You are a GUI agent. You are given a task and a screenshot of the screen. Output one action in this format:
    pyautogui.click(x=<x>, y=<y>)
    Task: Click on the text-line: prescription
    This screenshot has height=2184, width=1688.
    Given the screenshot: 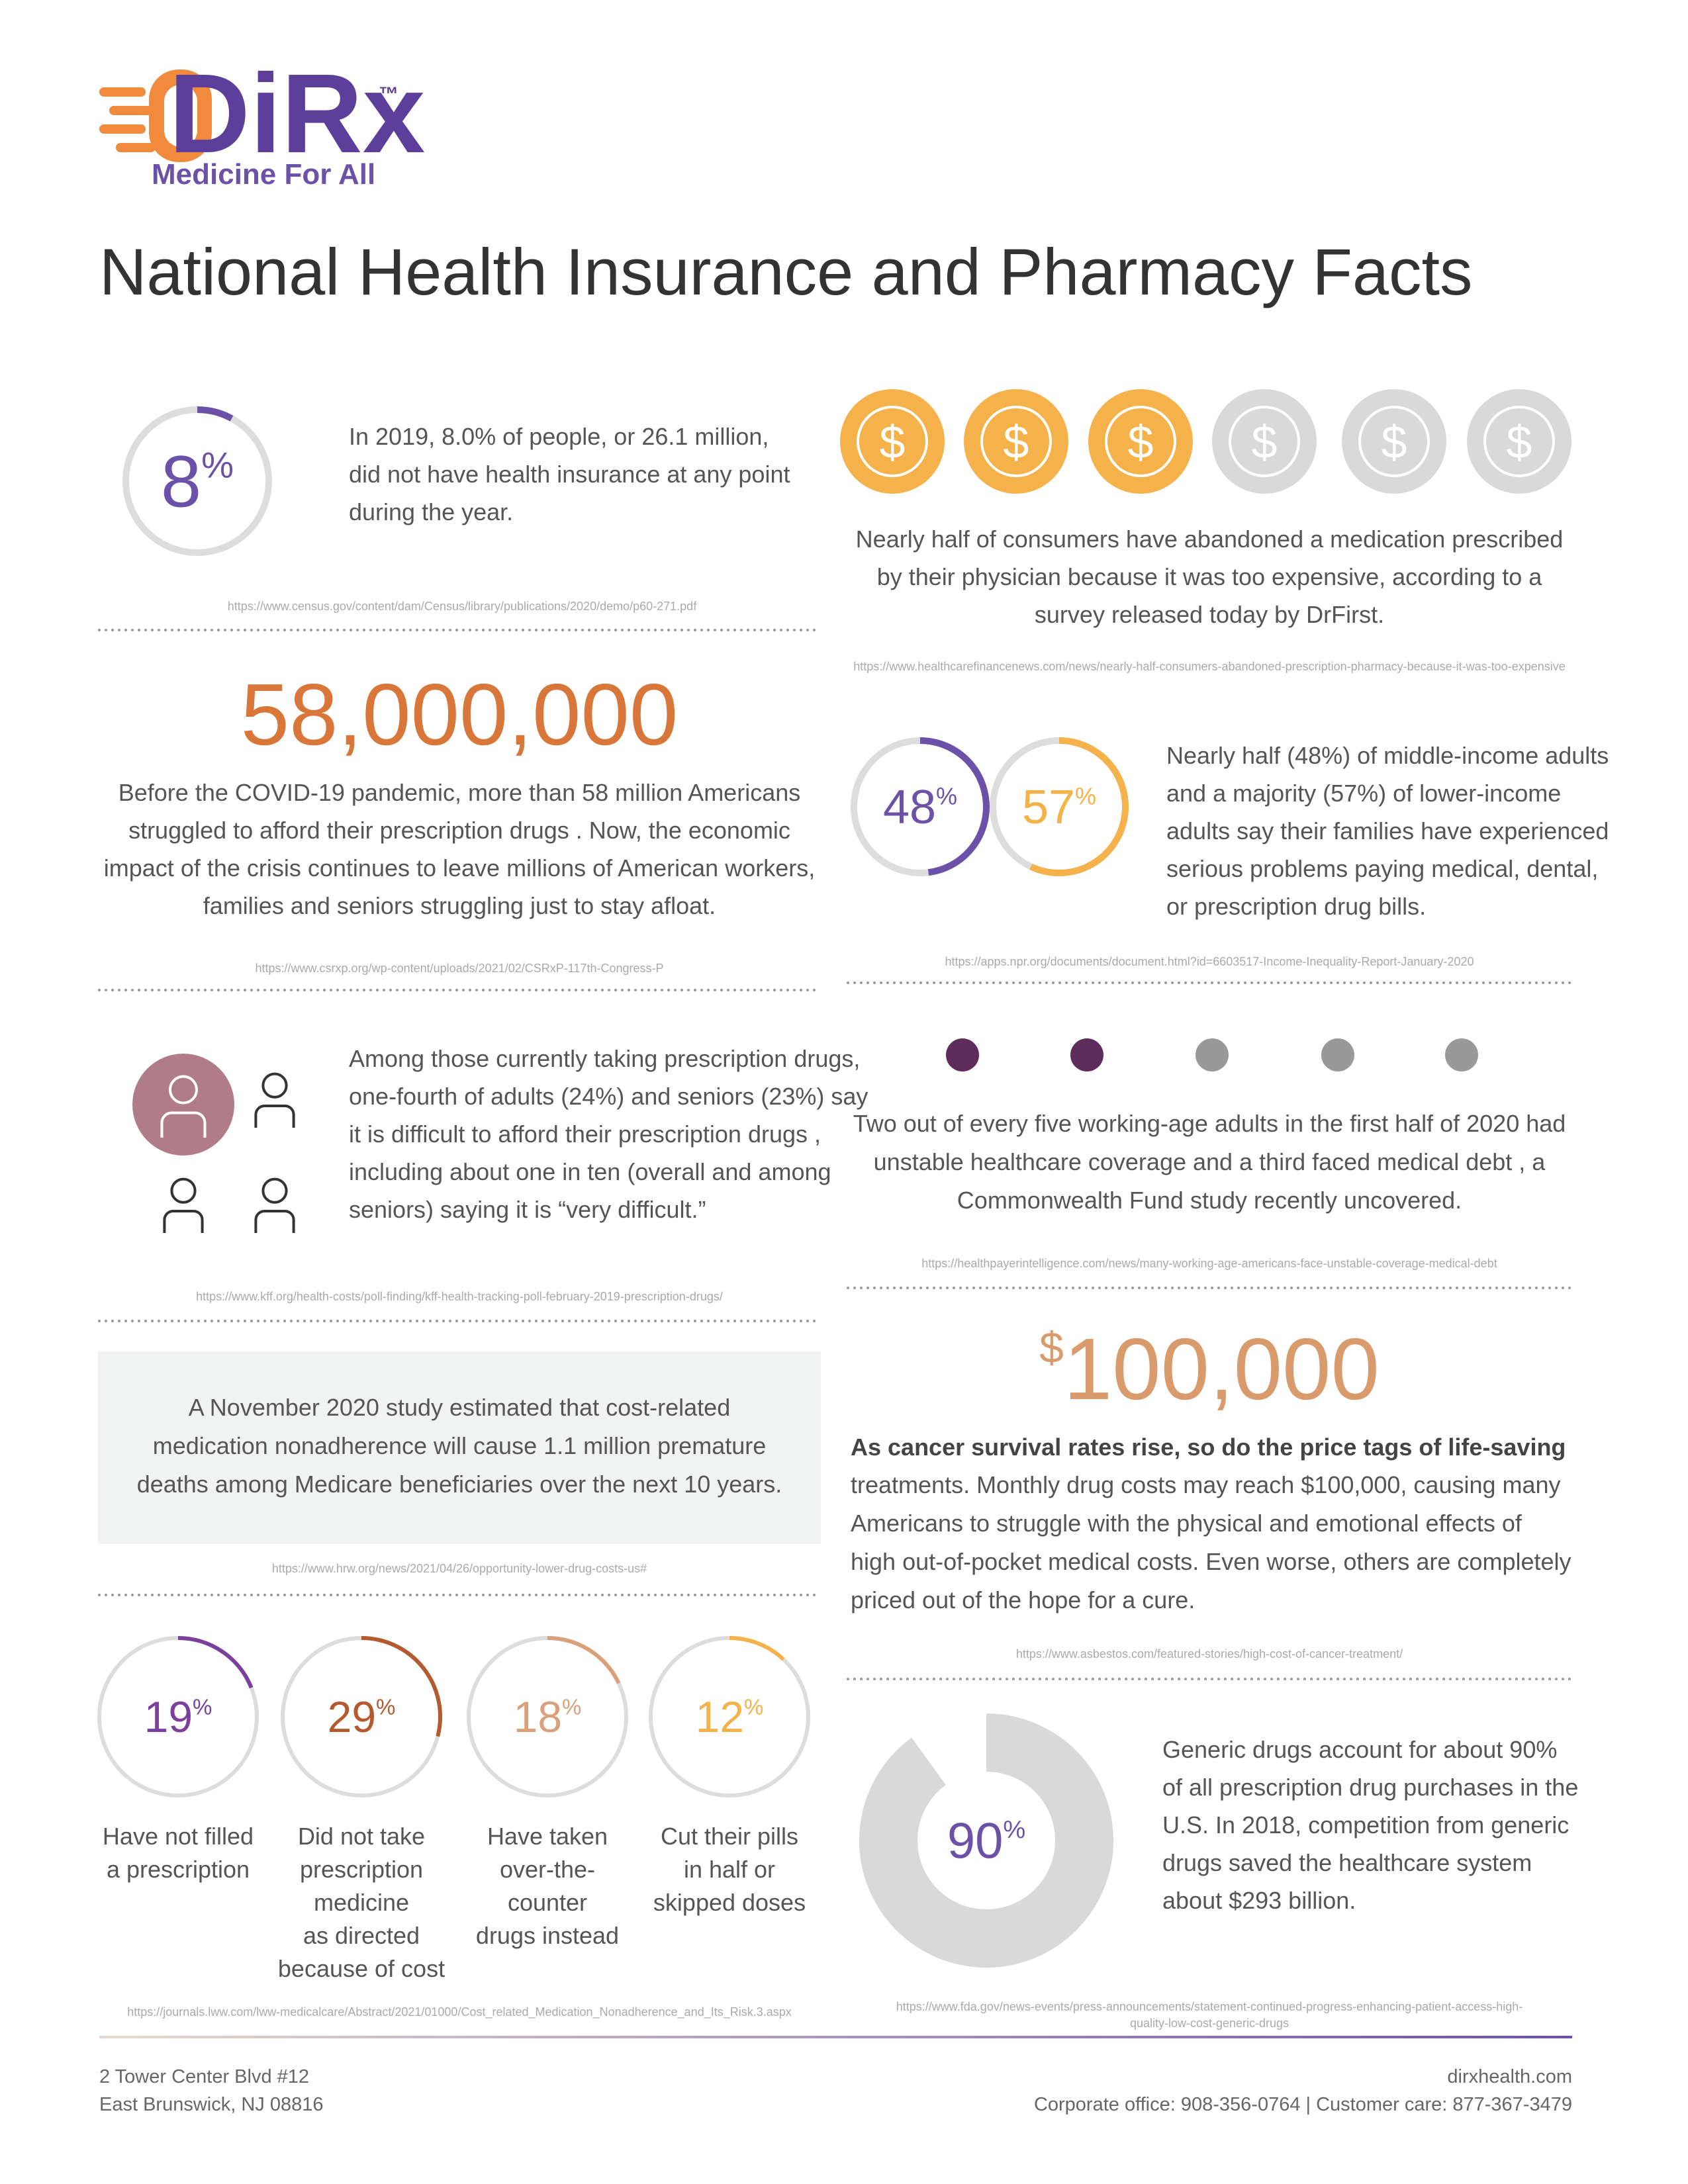 What is the action you would take?
    pyautogui.click(x=361, y=1869)
    